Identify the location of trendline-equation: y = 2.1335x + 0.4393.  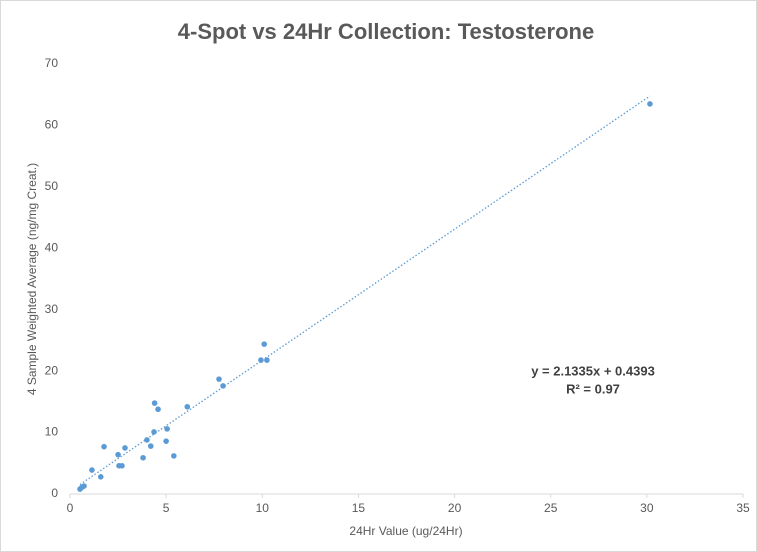
(593, 370).